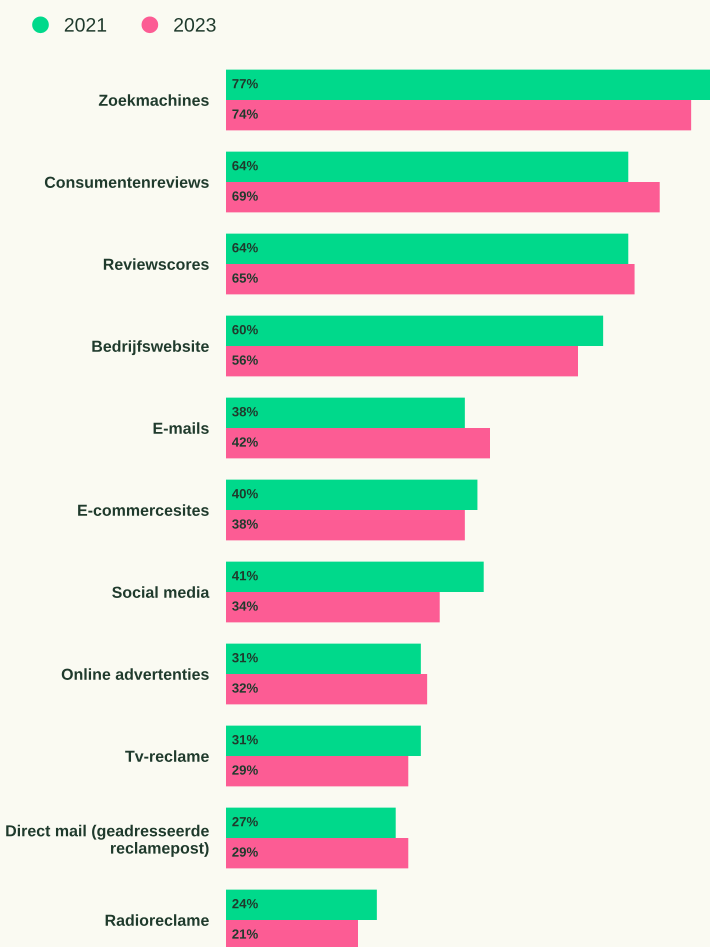  Describe the element at coordinates (245, 114) in the screenshot. I see `data-label: 74%` at that location.